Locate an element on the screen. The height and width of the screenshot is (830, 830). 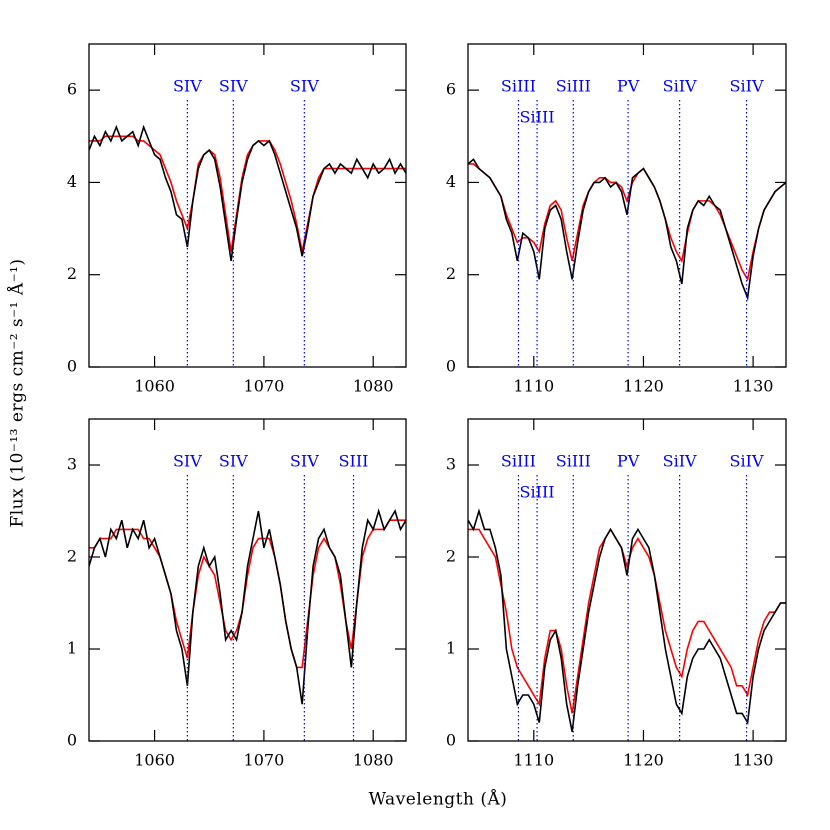
x-axis-title: Wavelength (Å) is located at coordinates (438, 799).